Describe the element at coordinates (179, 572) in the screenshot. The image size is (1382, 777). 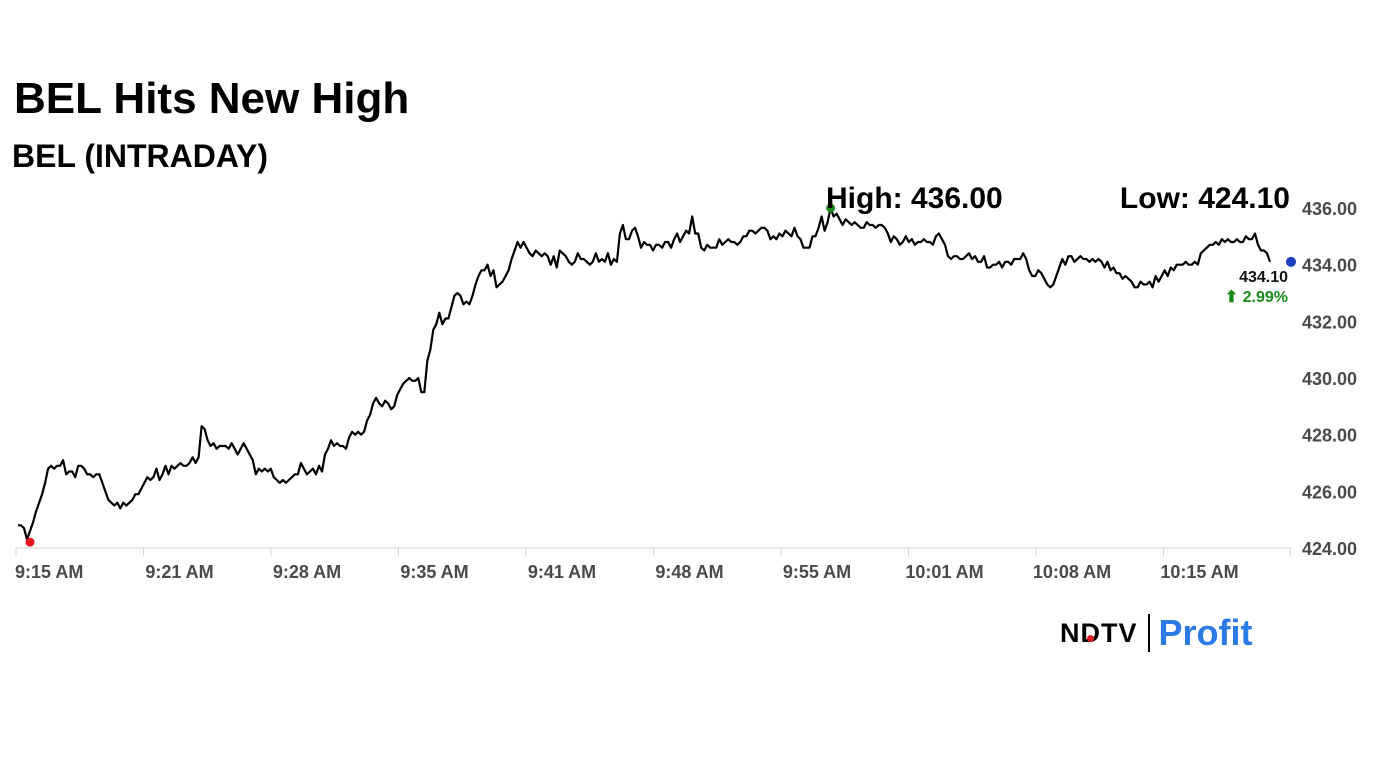
I see `x-tick-label: 9:21 AM` at that location.